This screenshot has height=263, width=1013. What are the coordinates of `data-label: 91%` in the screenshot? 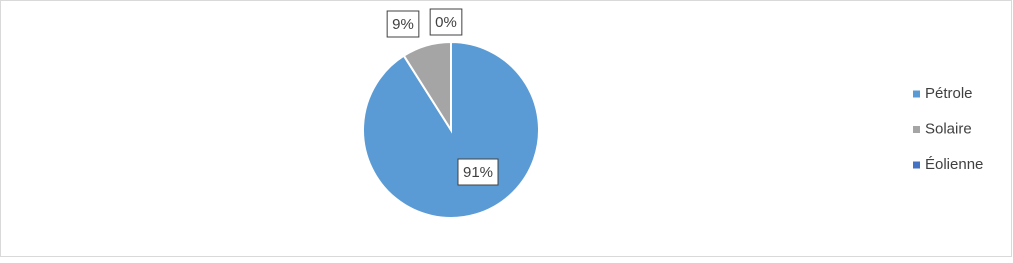 It's located at (478, 172).